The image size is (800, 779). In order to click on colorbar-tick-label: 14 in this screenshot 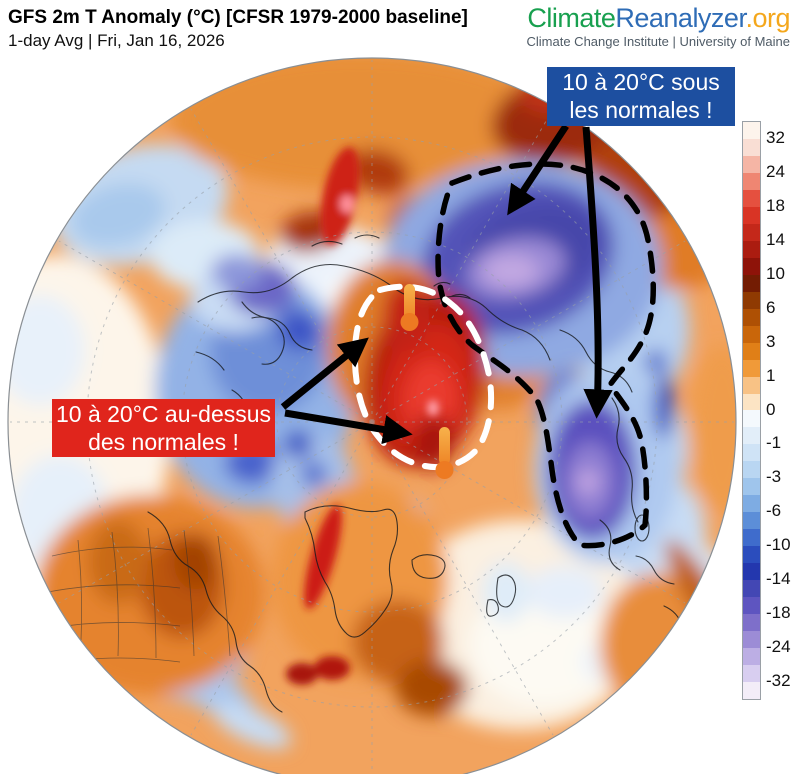, I will do `click(775, 239)`.